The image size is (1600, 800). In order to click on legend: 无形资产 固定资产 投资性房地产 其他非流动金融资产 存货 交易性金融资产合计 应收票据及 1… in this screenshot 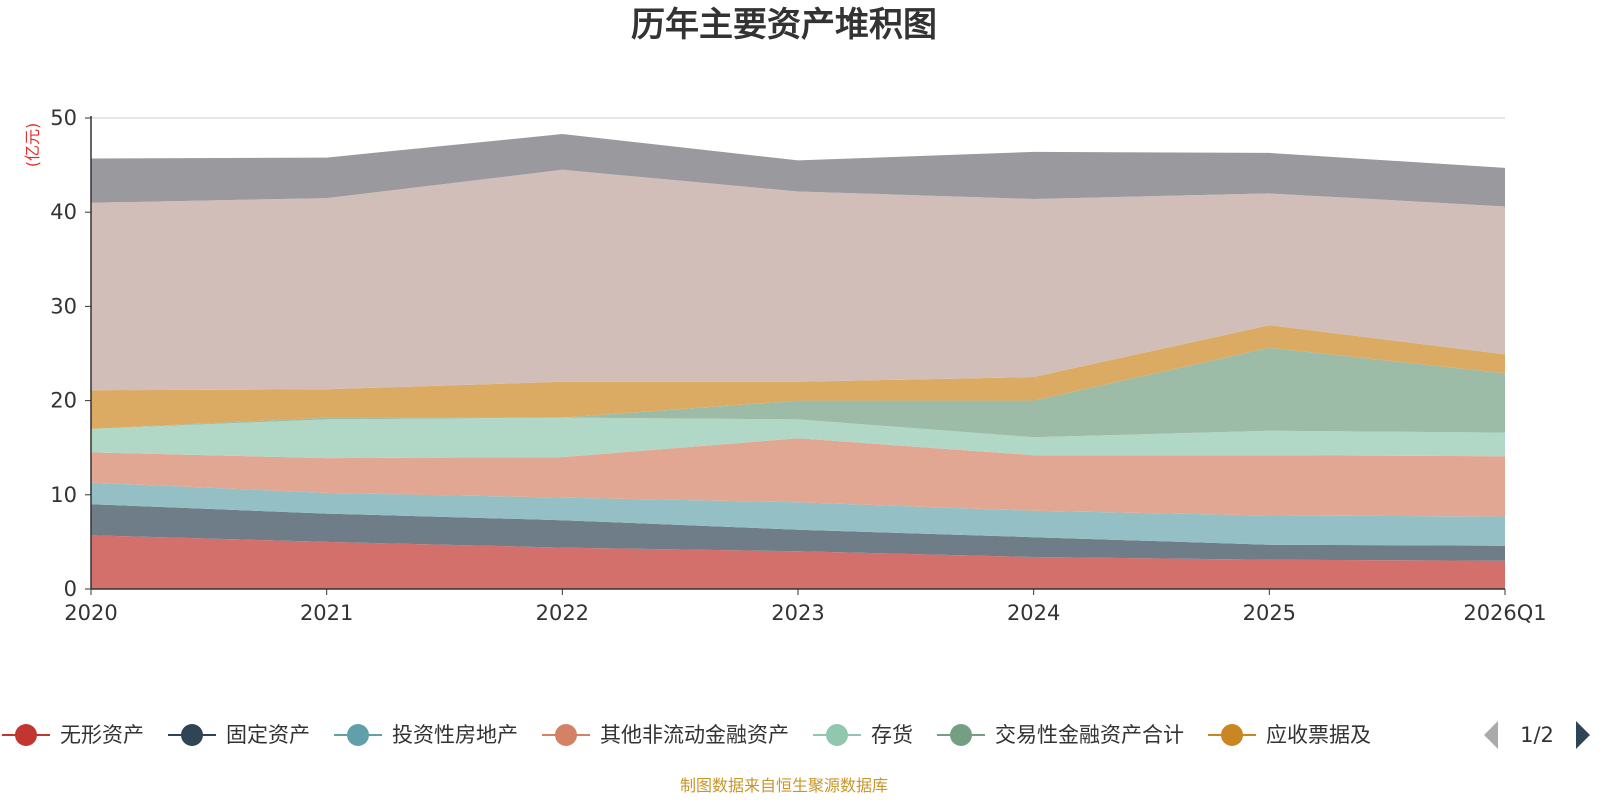, I will do `click(796, 735)`.